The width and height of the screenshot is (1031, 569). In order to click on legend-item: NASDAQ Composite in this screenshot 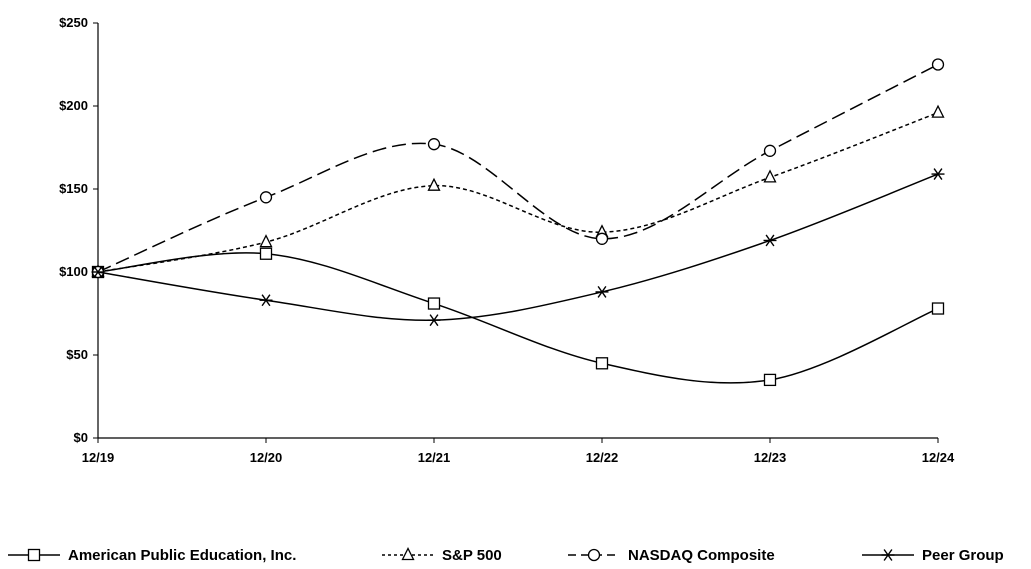, I will do `click(671, 555)`.